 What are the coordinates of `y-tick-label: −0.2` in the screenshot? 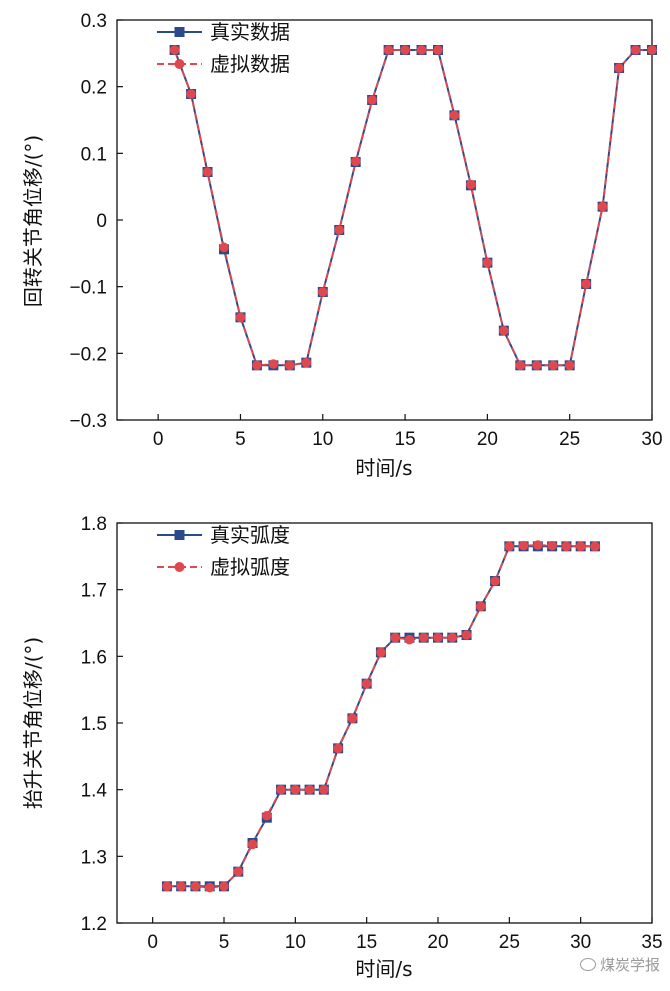 It's located at (88, 354).